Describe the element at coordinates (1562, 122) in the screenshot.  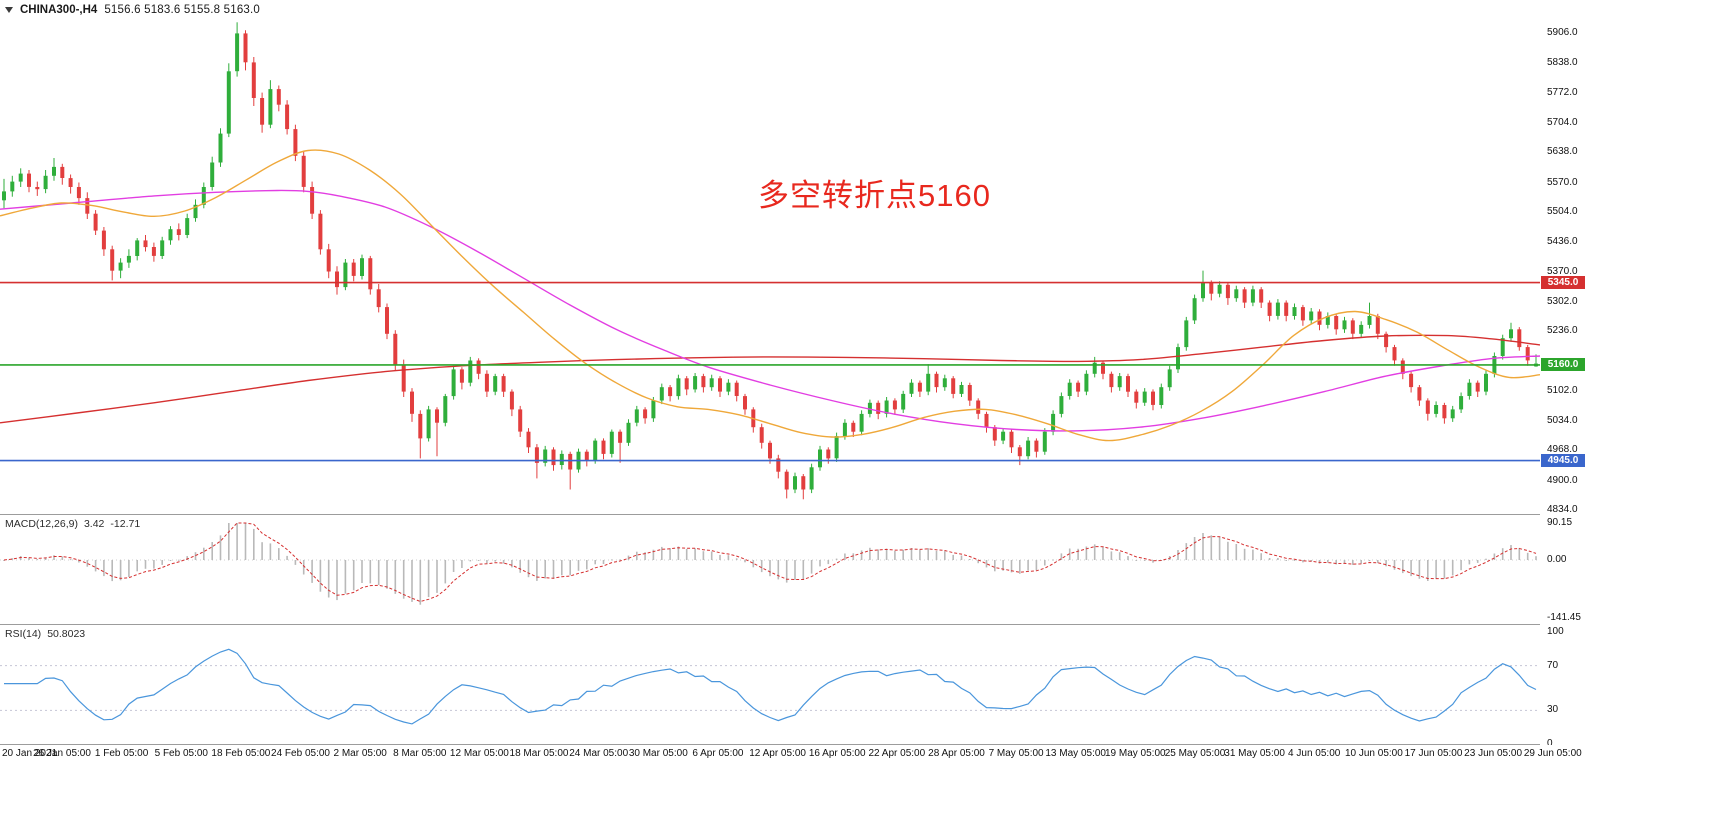
I see `price-tick-label: 5704.0` at that location.